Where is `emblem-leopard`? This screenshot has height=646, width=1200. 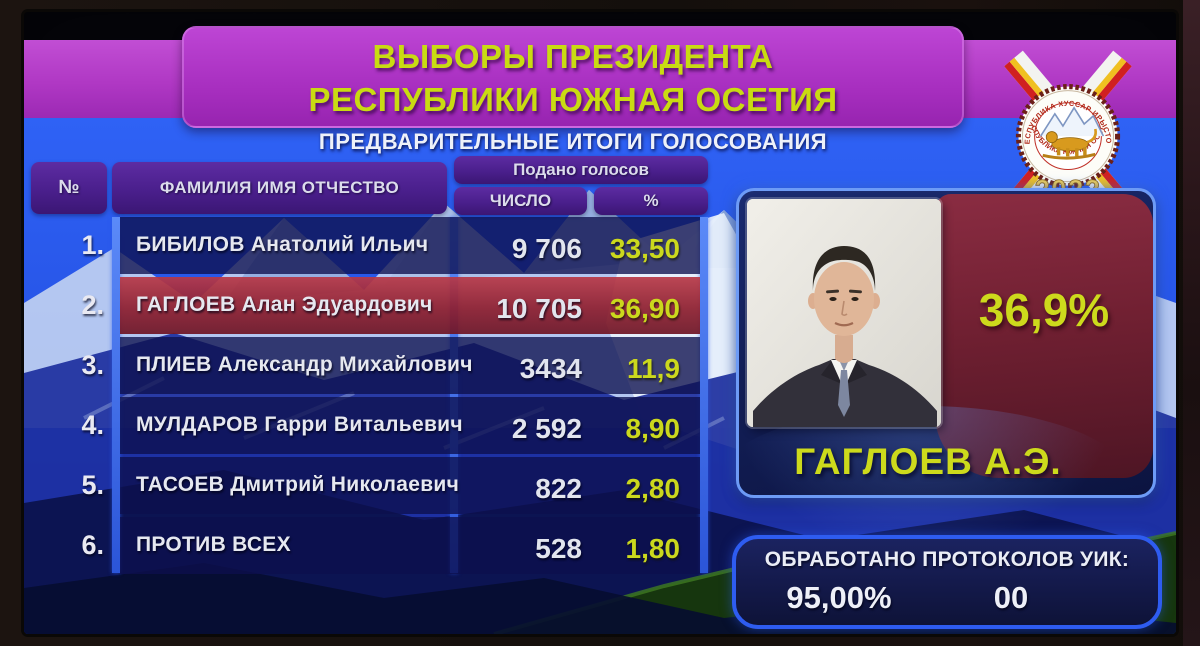 emblem-leopard is located at coordinates (1071, 142).